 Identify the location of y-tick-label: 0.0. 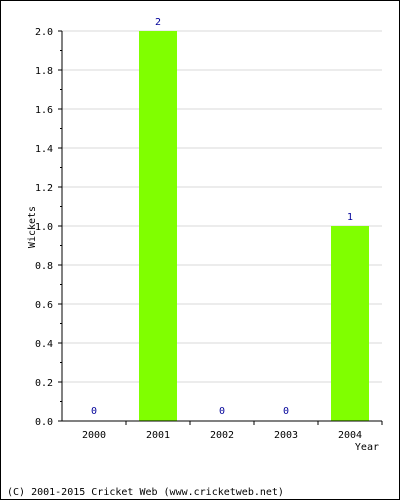
(44, 422).